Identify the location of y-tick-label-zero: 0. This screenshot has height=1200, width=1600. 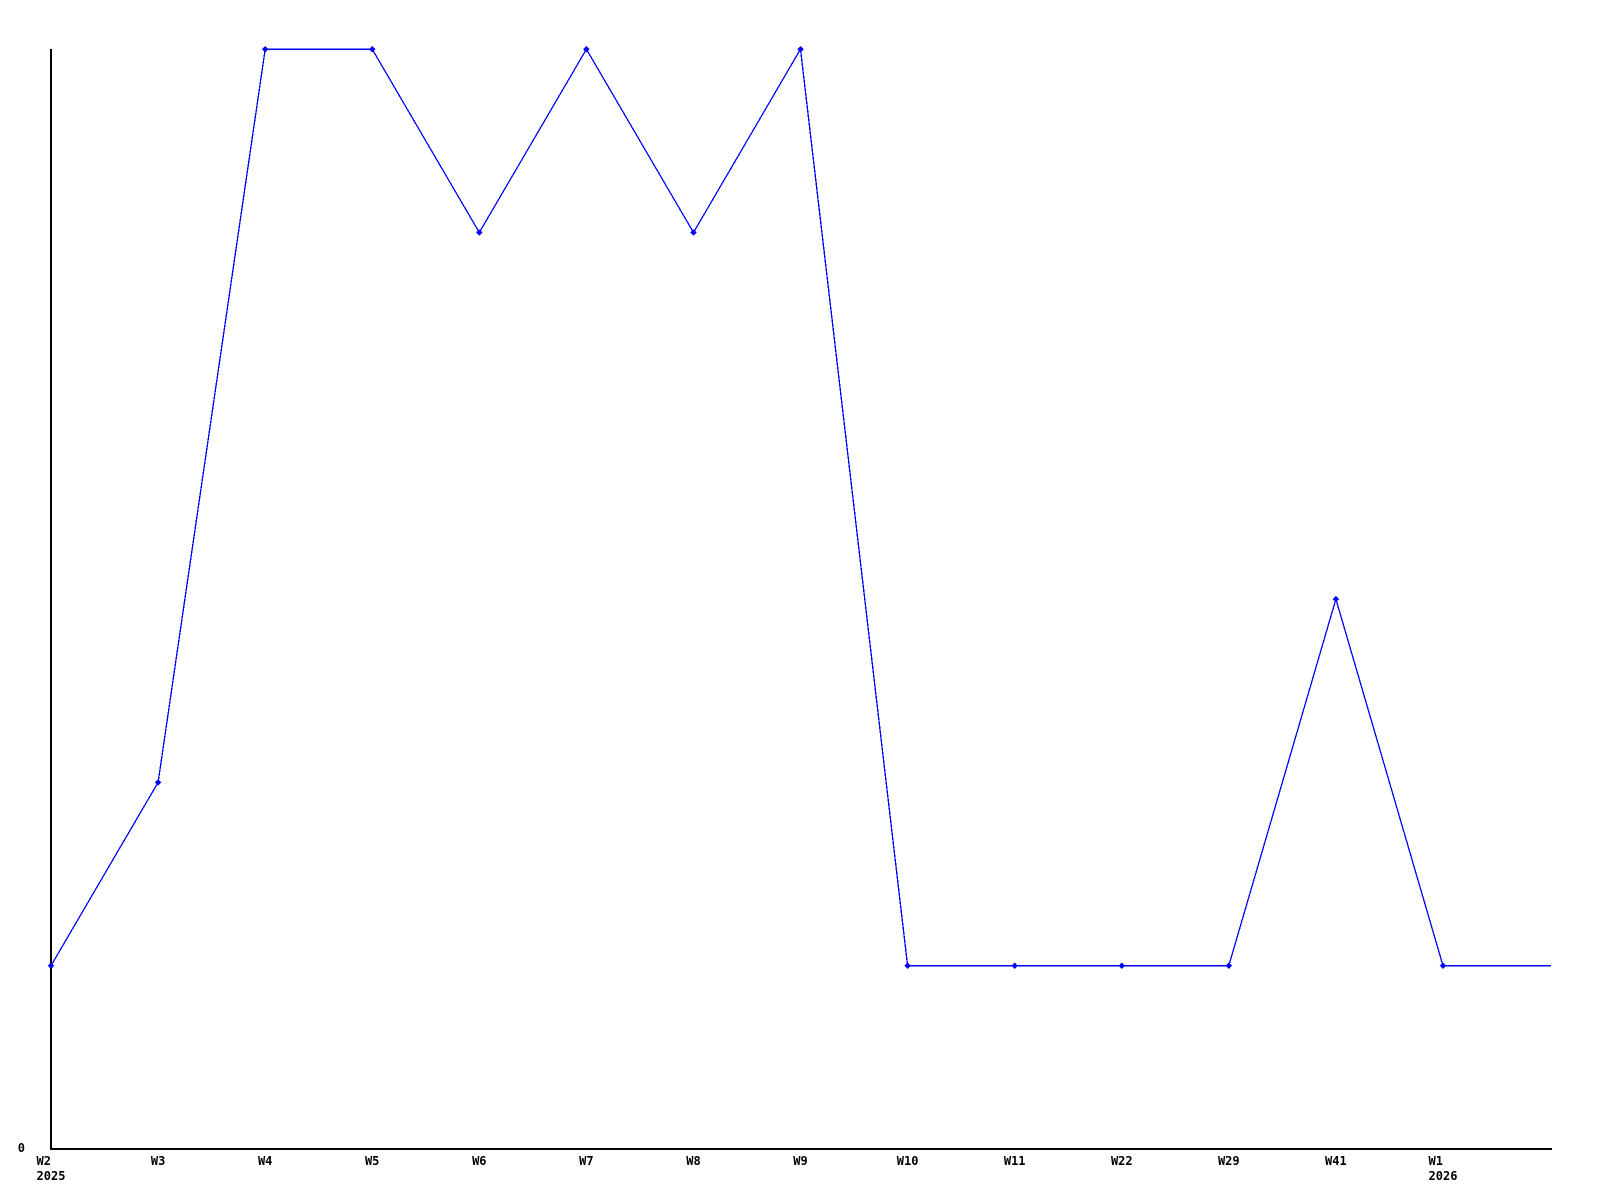
(21, 1148).